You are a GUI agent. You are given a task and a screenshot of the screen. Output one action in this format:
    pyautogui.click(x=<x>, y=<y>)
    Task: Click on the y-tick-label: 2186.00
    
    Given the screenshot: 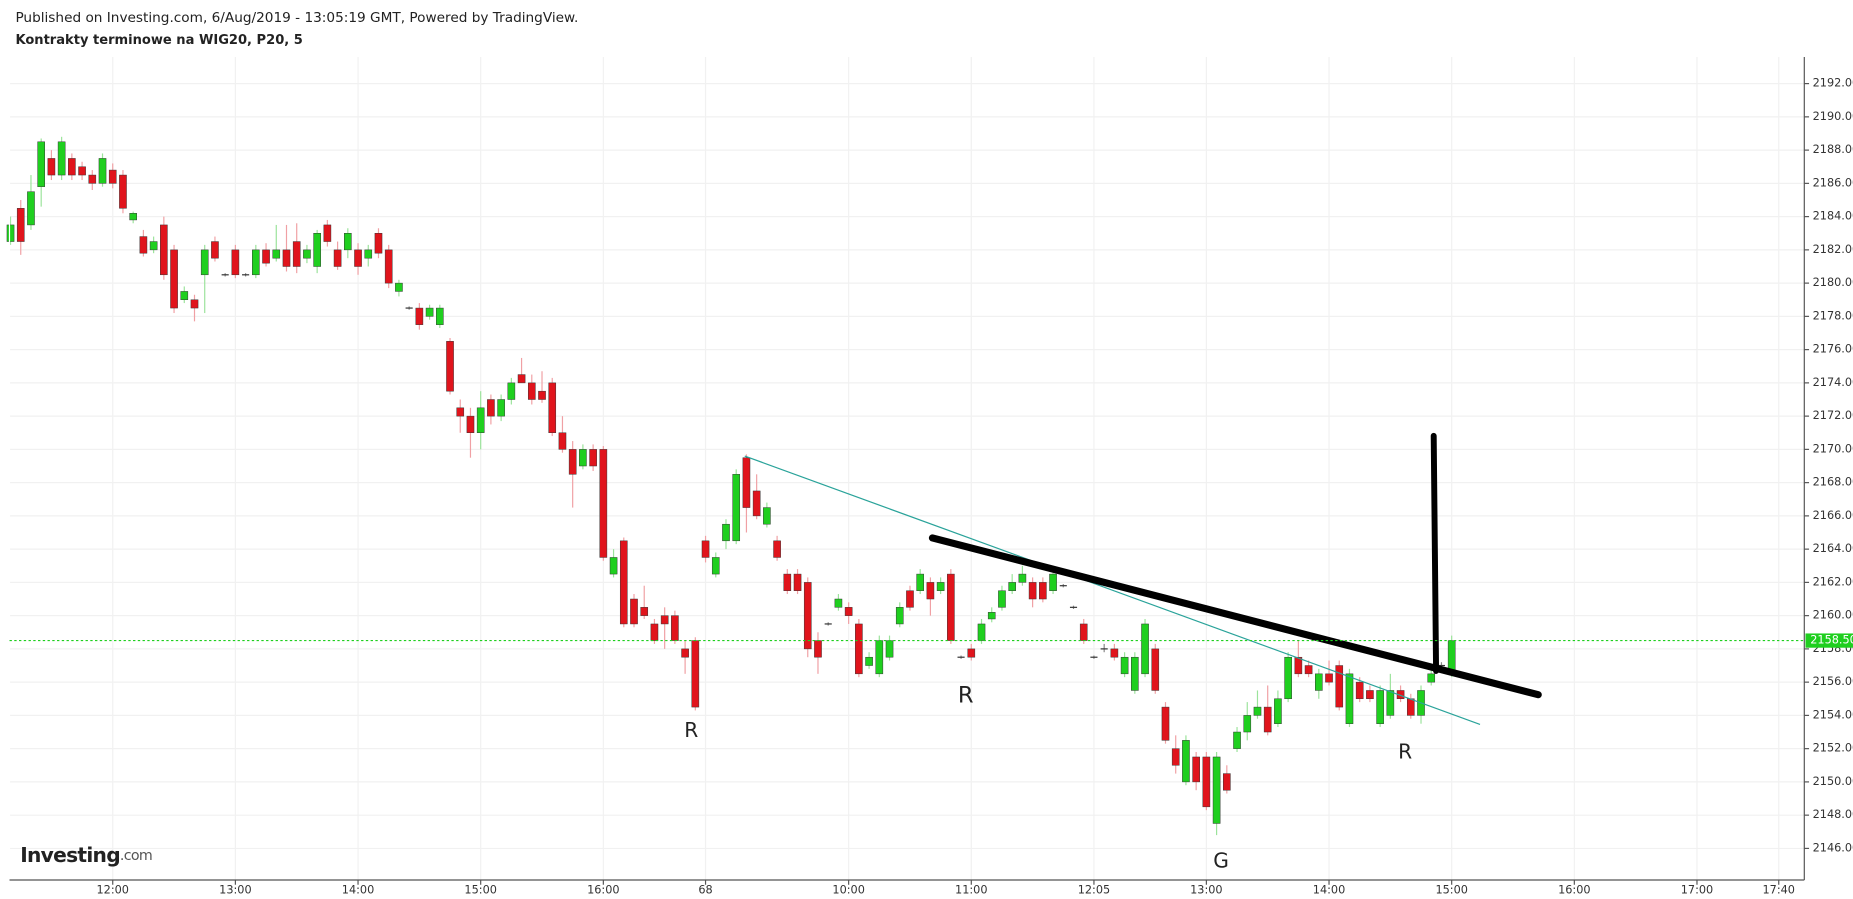 What is the action you would take?
    pyautogui.click(x=1833, y=182)
    